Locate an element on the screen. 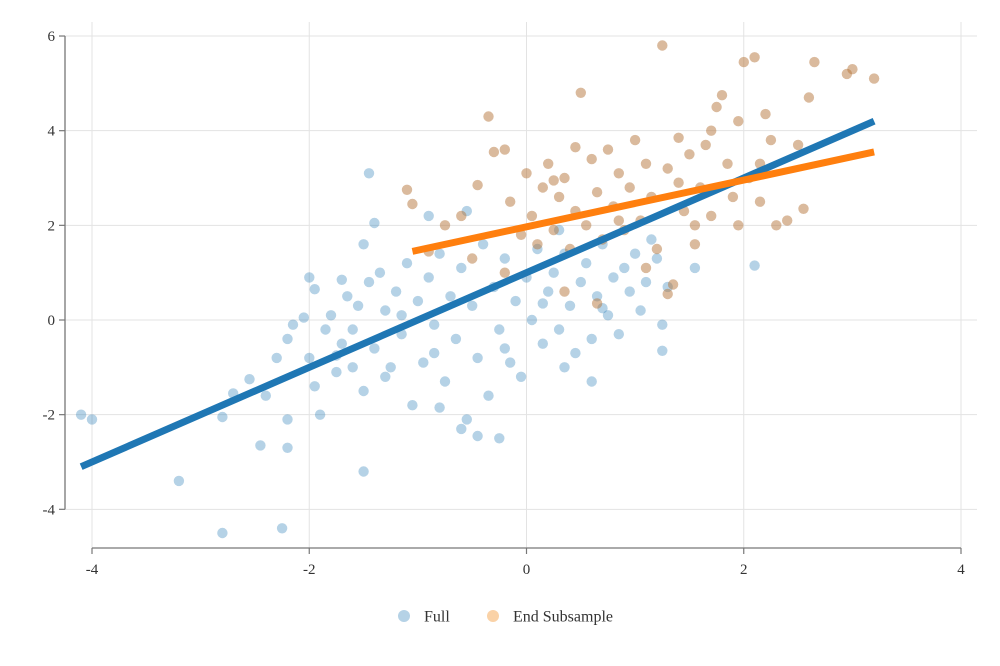 Image resolution: width=1000 pixels, height=666 pixels. y-tick-label: -4 is located at coordinates (49, 510).